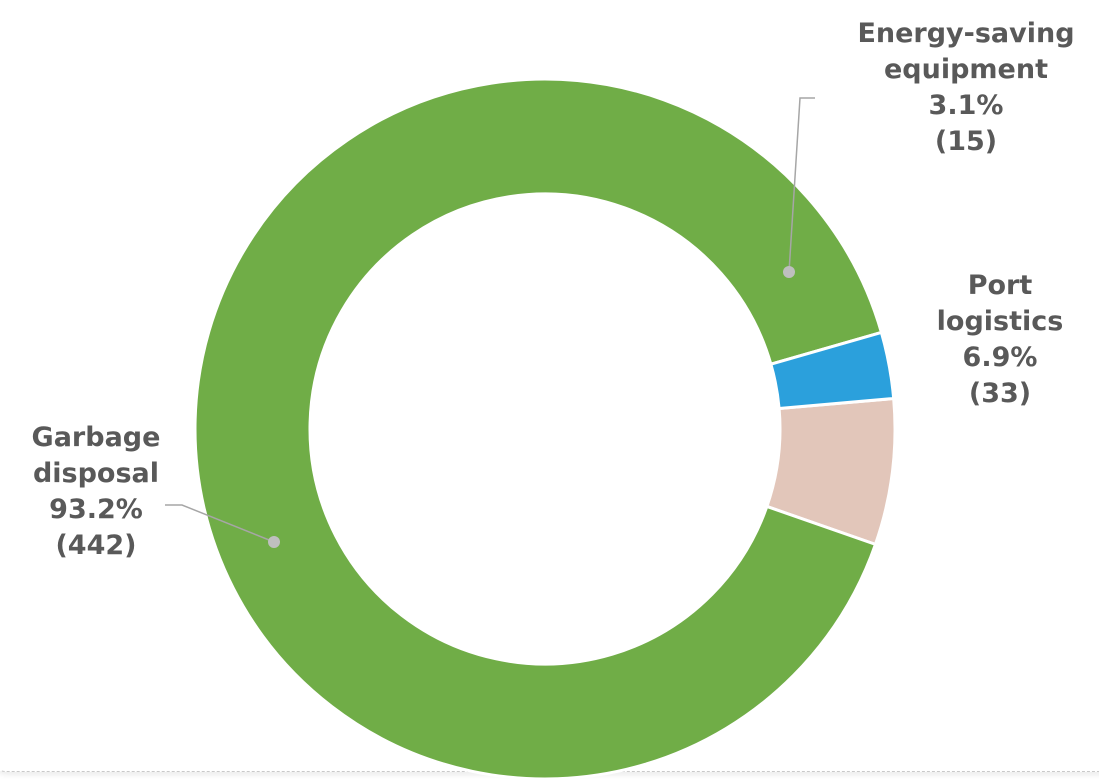  I want to click on label-port-logistics: Port logistics 6.9% (33), so click(1000, 339).